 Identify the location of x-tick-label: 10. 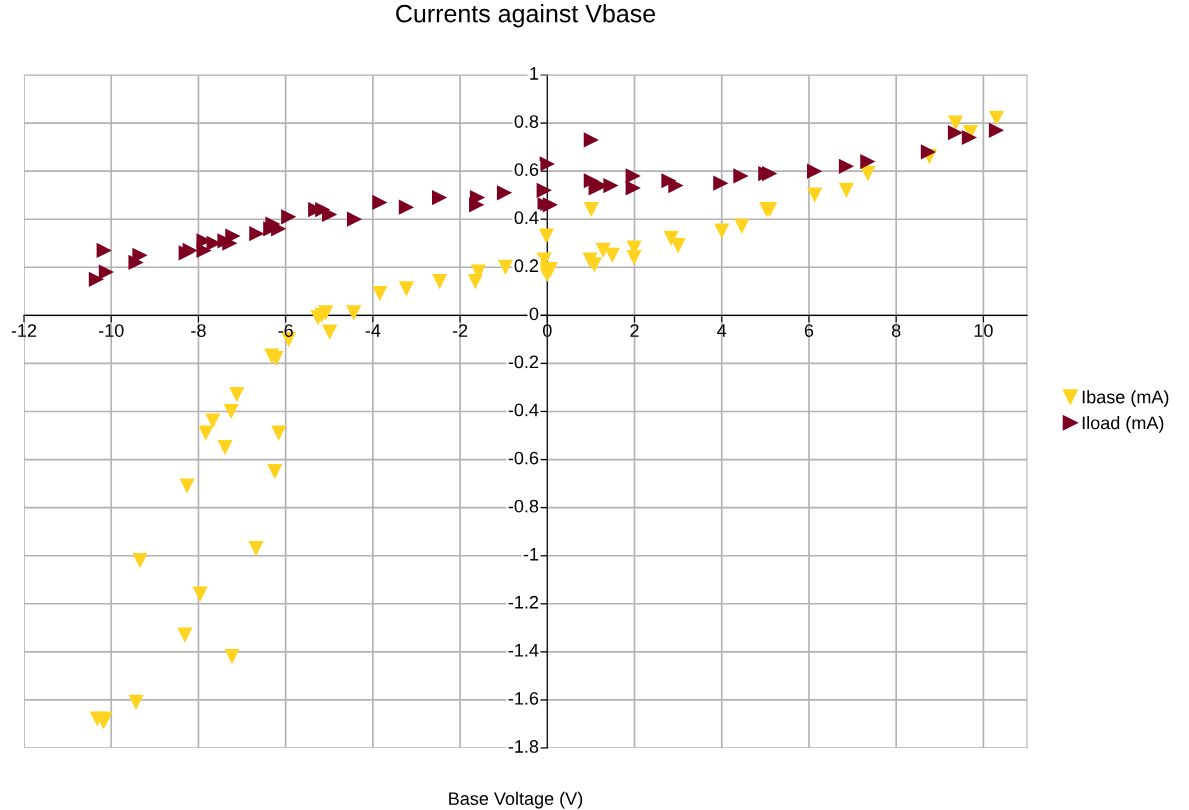
(983, 330).